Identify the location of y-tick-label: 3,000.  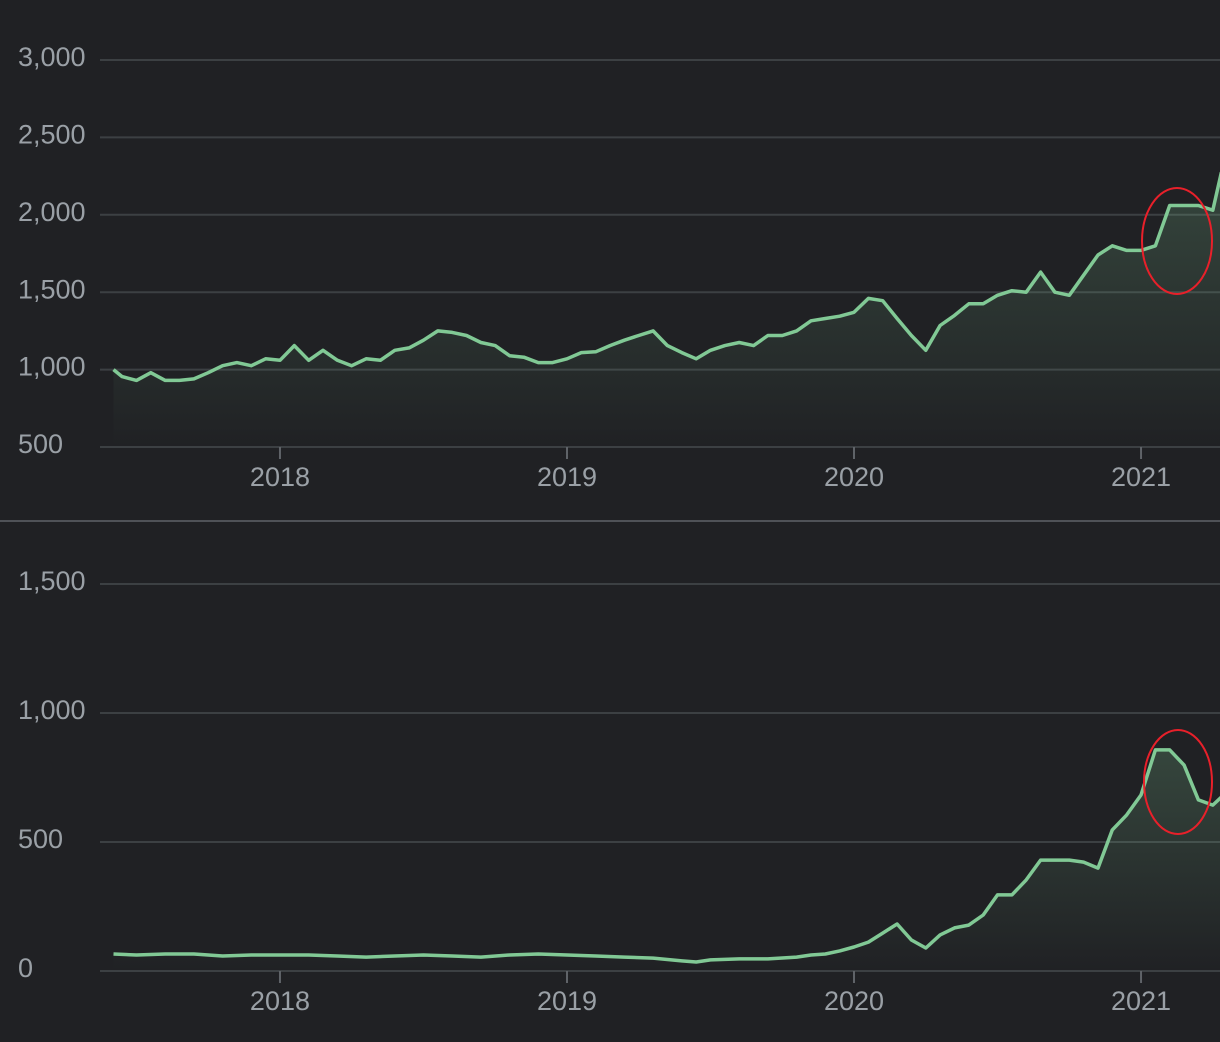
(52, 57).